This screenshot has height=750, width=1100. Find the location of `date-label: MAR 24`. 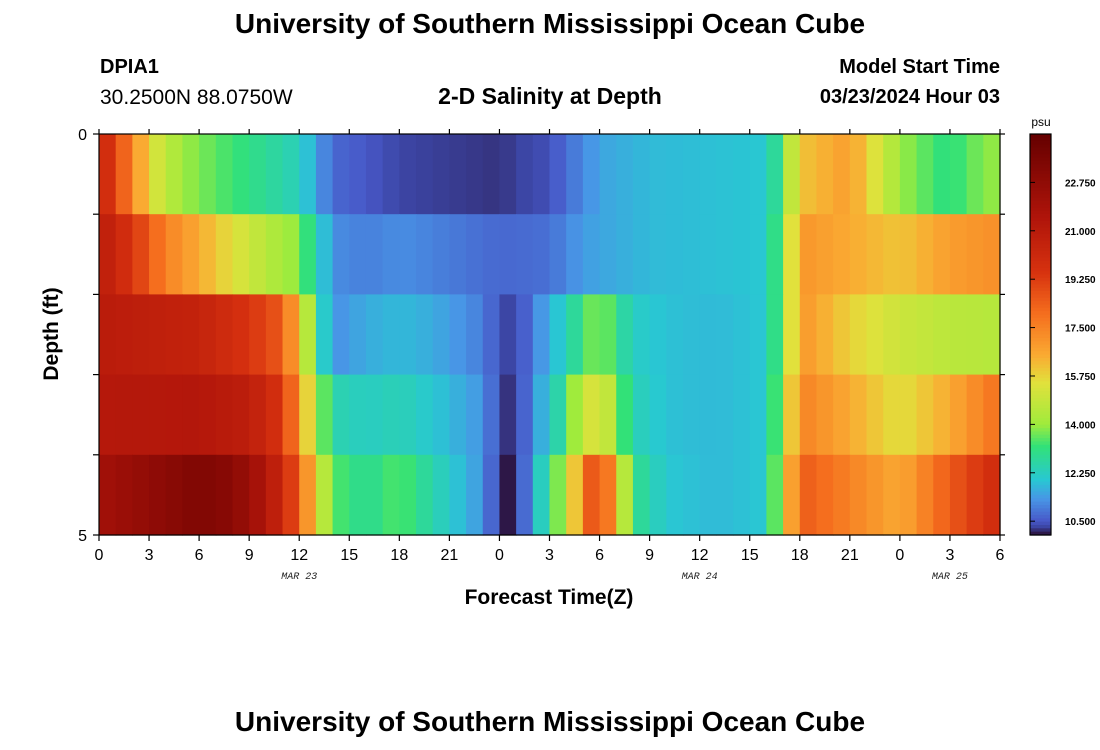

date-label: MAR 24 is located at coordinates (700, 577).